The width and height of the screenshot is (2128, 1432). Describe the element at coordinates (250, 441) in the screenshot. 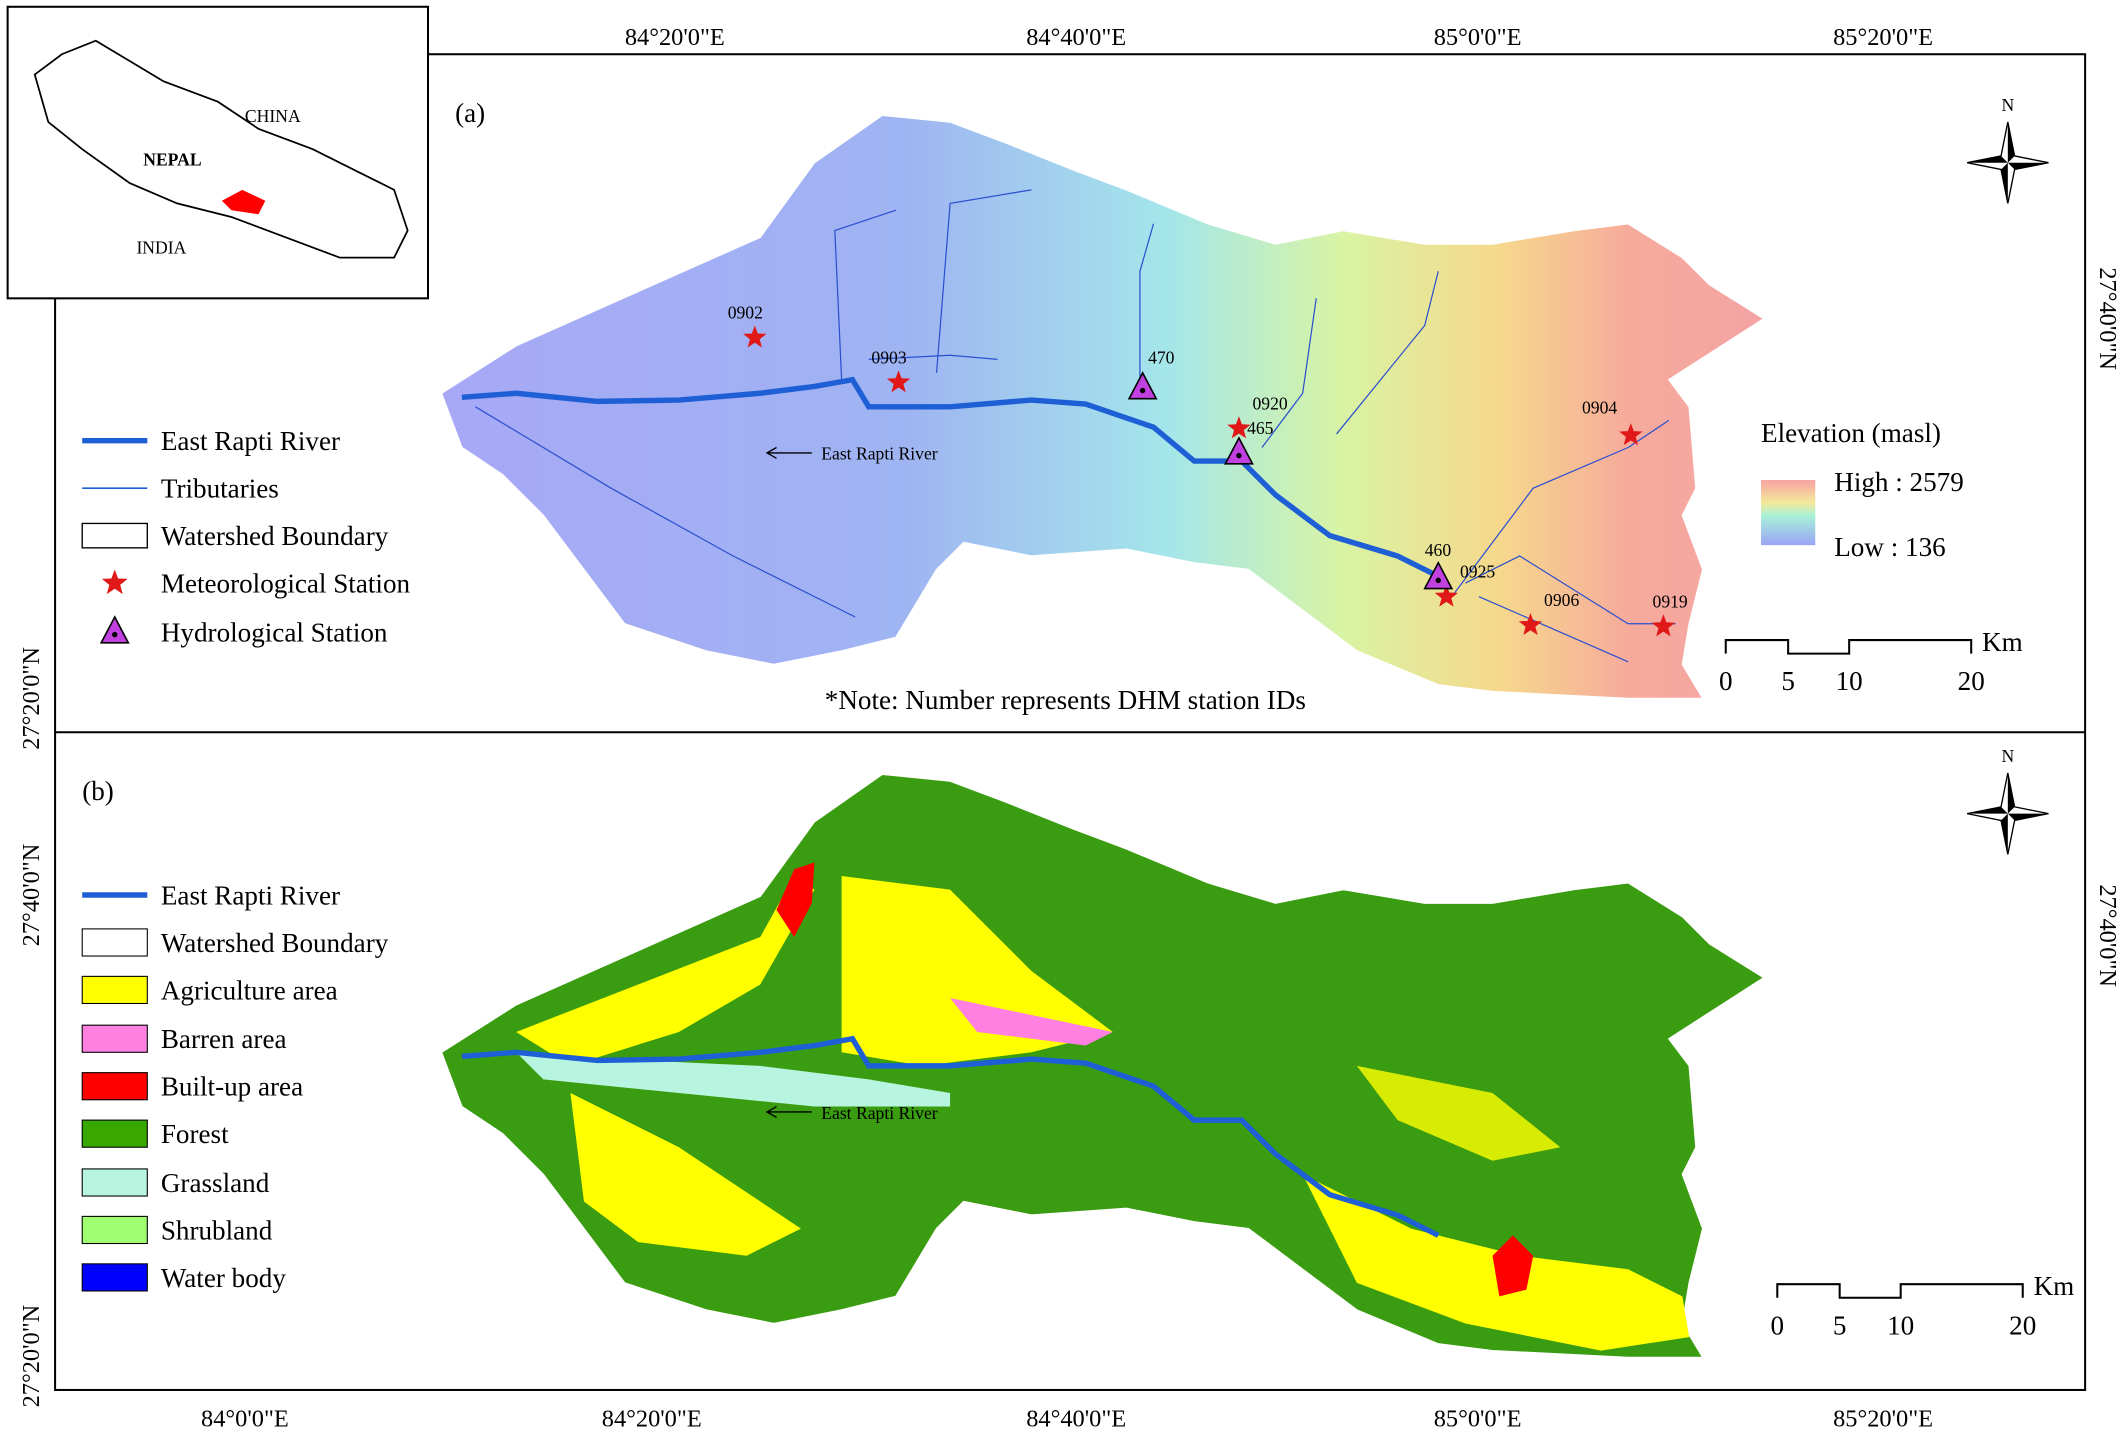

I see `legend-label: East Rapti River` at that location.